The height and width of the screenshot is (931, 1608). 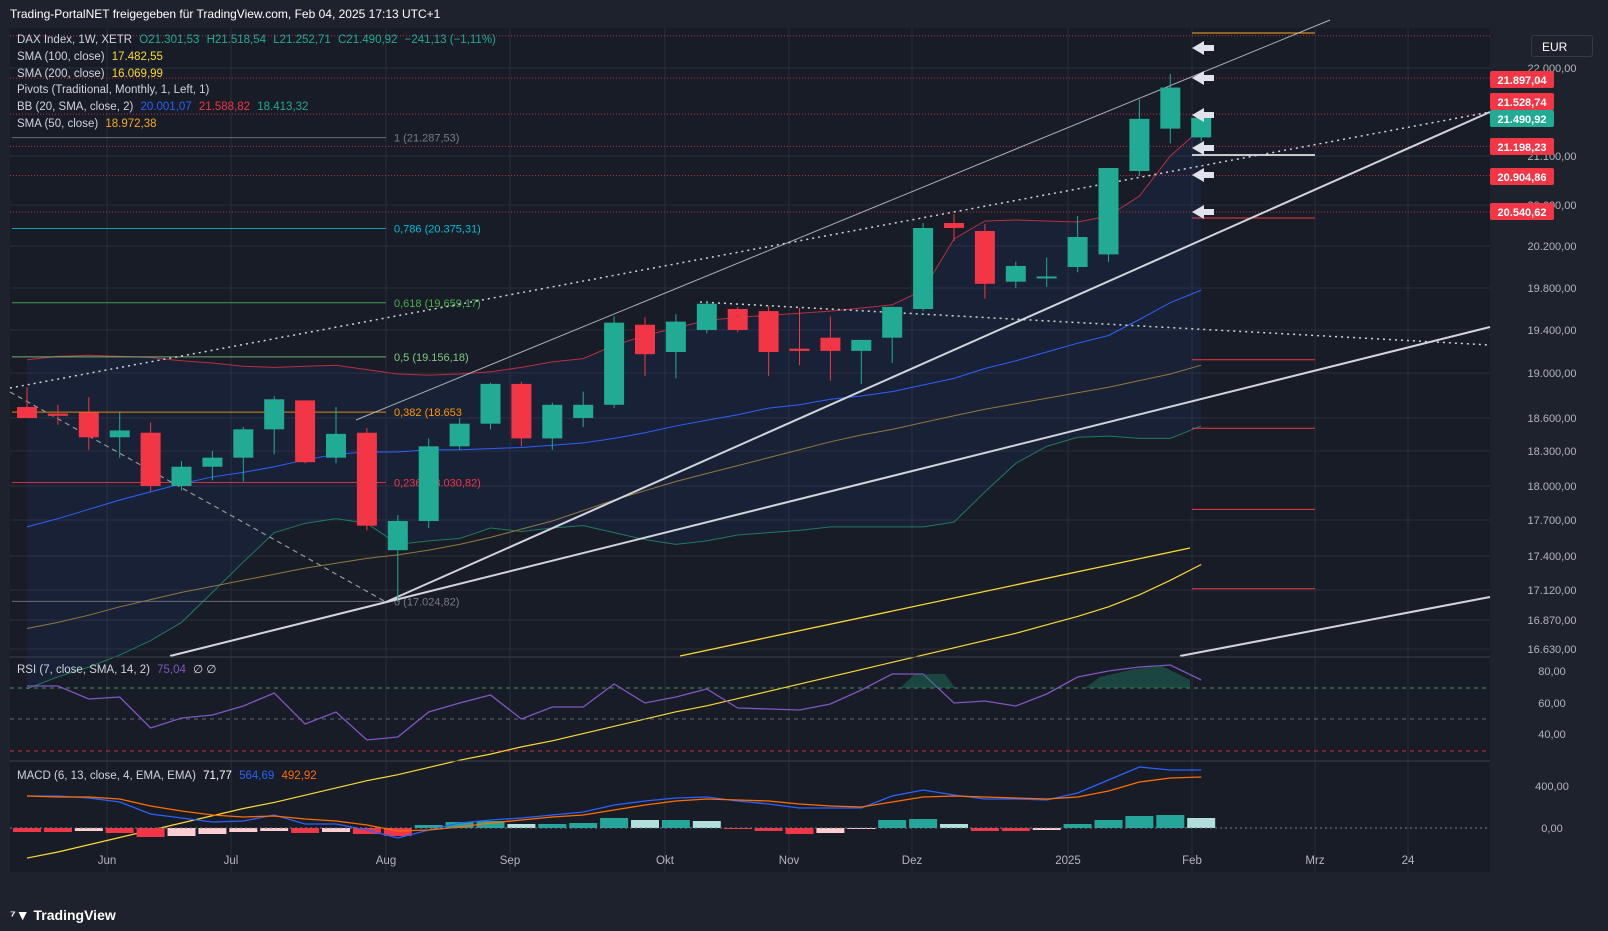 What do you see at coordinates (20, 915) in the screenshot?
I see `tradingview-logo-mark: ⁷▼` at bounding box center [20, 915].